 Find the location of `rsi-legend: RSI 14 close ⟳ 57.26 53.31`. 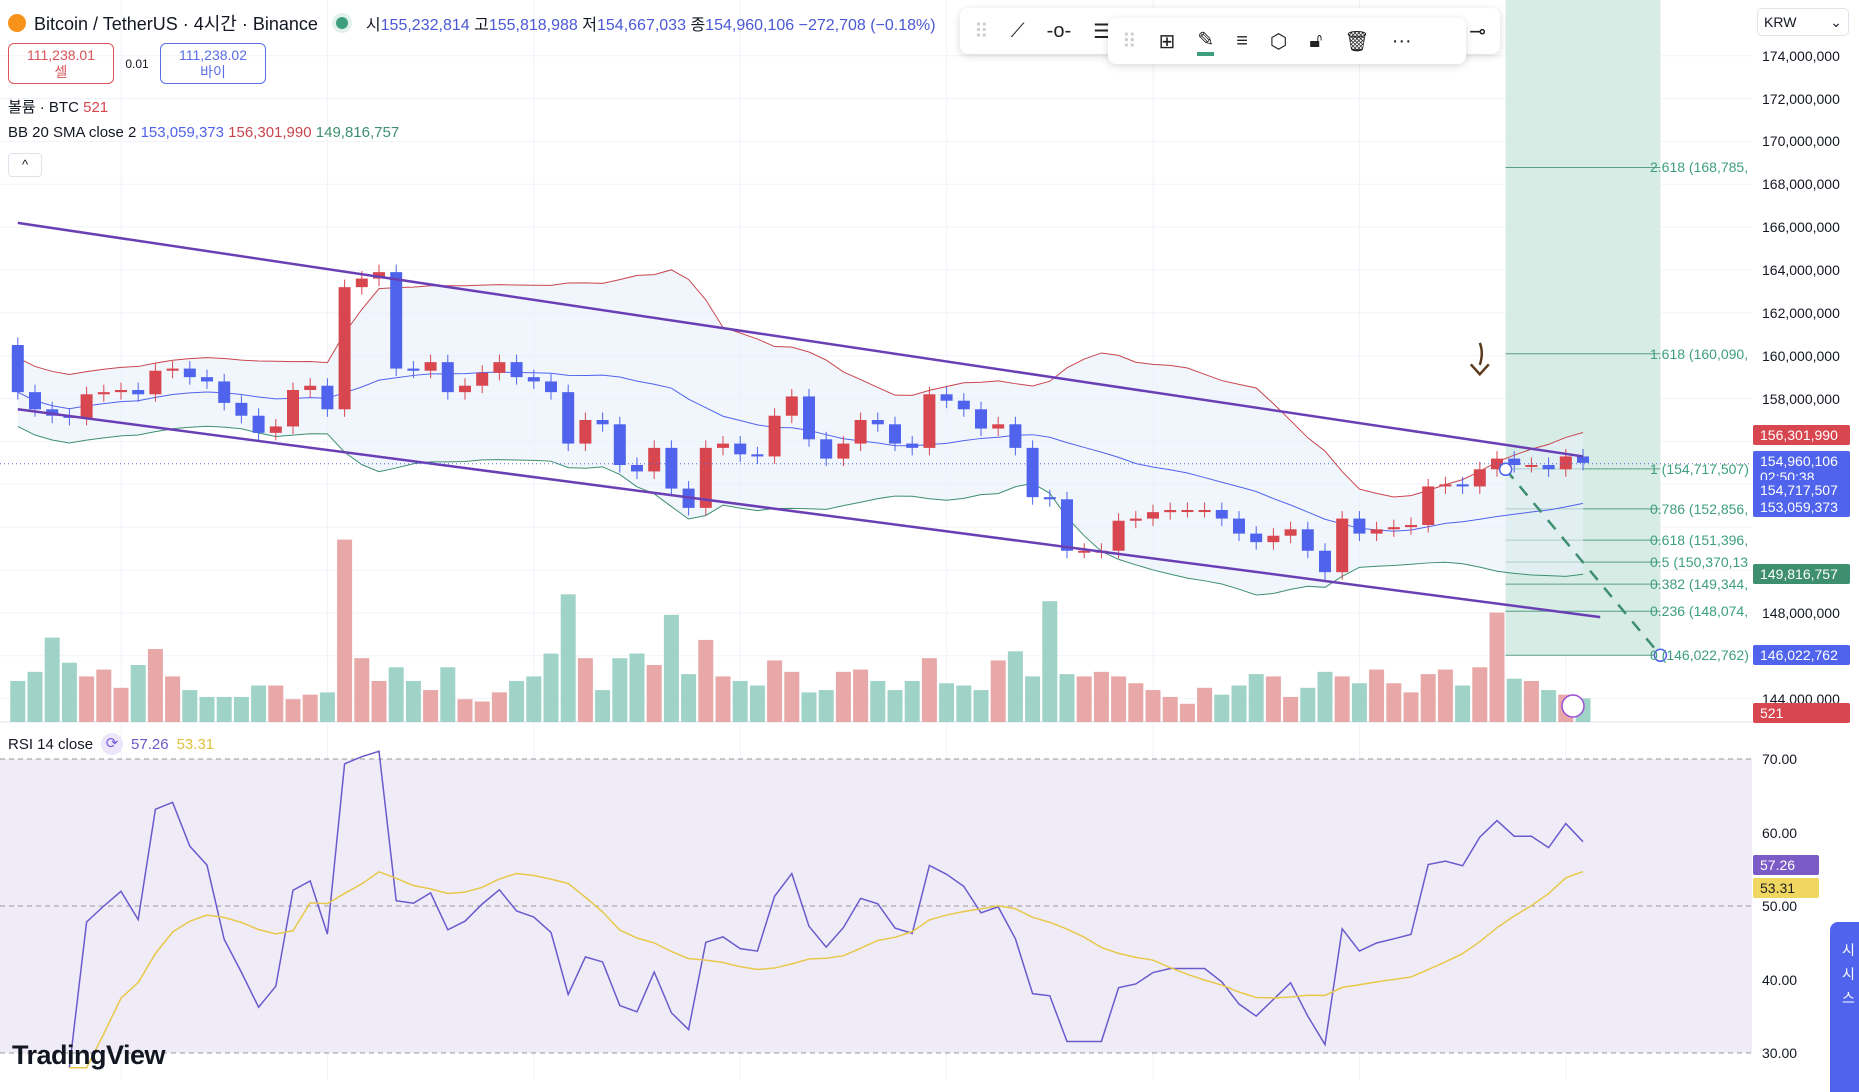

rsi-legend: RSI 14 close ⟳ 57.26 53.31 is located at coordinates (111, 744).